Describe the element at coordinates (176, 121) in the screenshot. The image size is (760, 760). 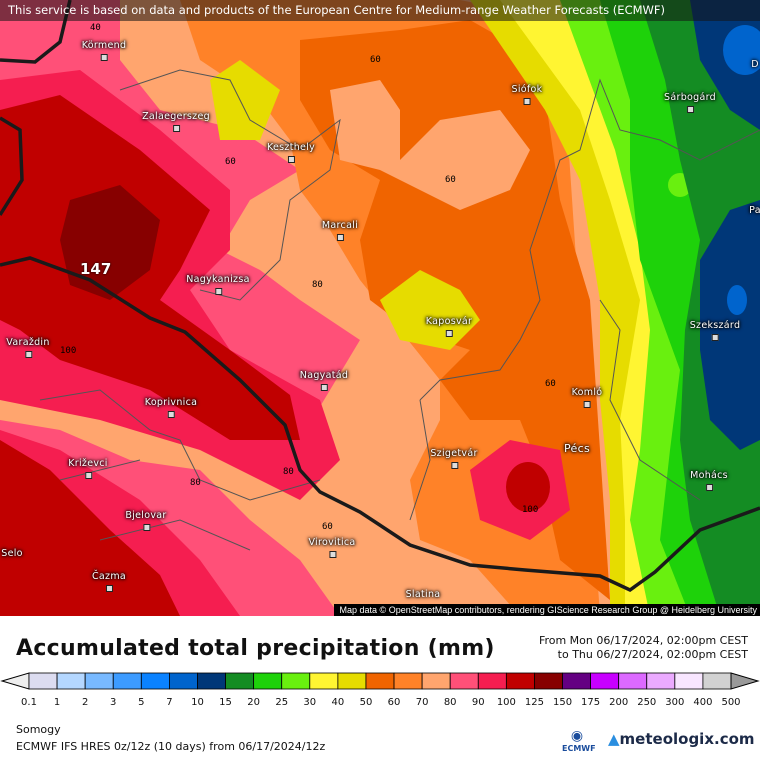
I see `city-label: Zalaegerszeg` at that location.